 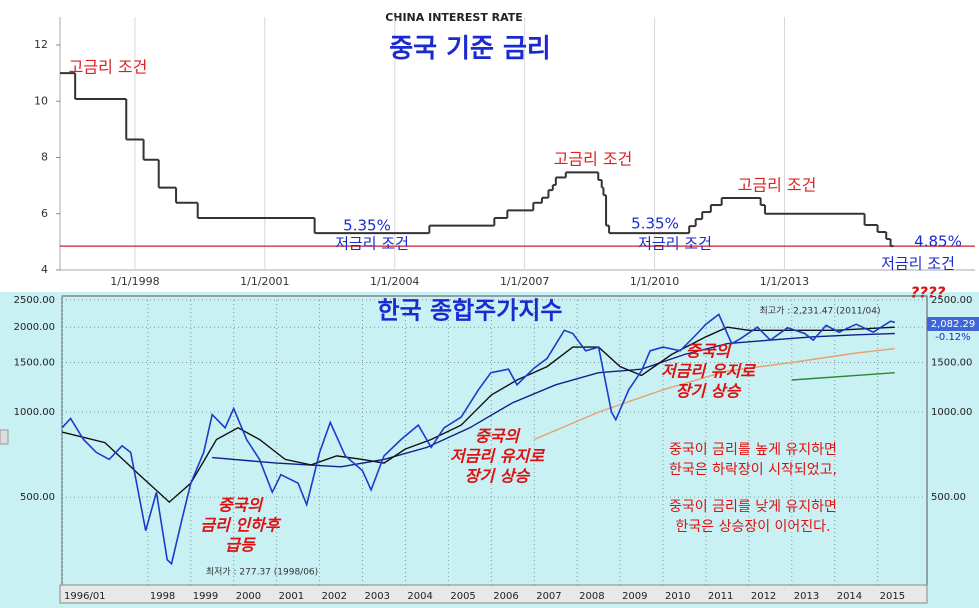 What do you see at coordinates (41, 44) in the screenshot?
I see `y-tick-label: 12` at bounding box center [41, 44].